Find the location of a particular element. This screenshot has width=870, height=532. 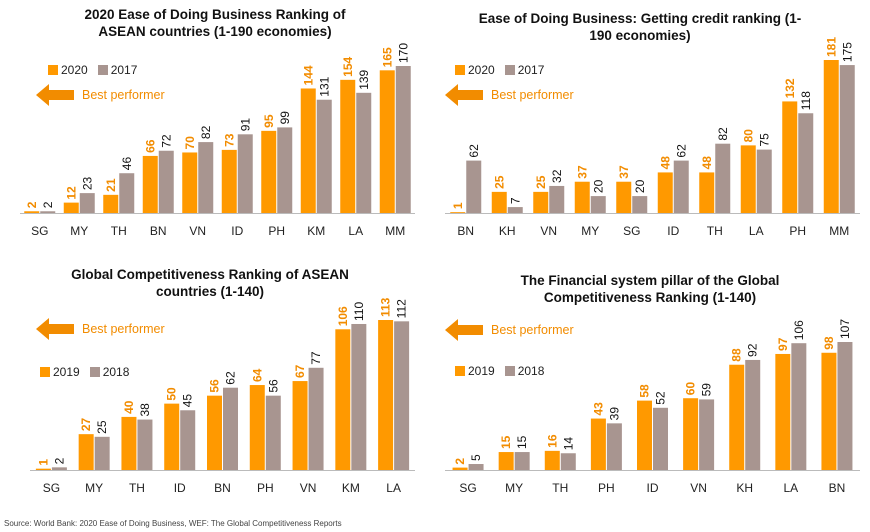

data-label: 12 is located at coordinates (71, 193).